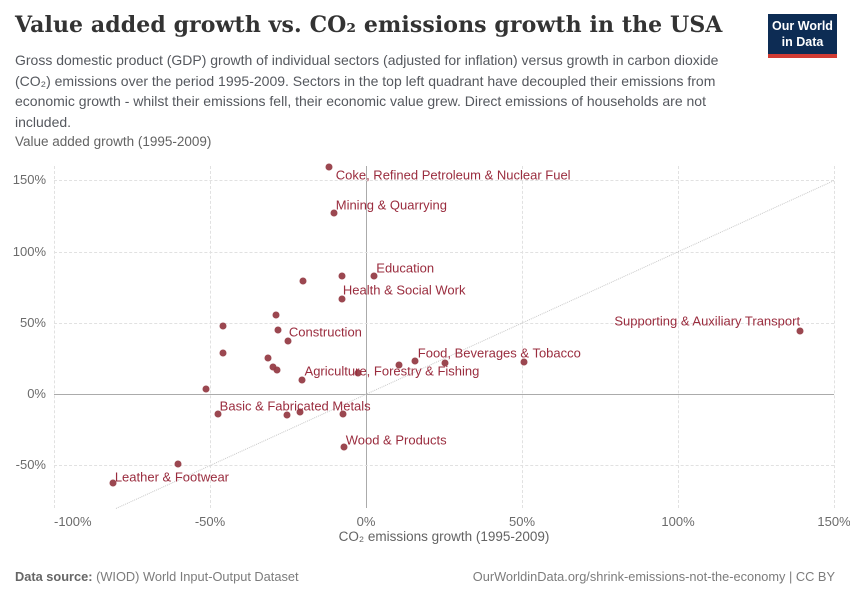  Describe the element at coordinates (444, 394) in the screenshot. I see `zero-line-horizontal` at that location.